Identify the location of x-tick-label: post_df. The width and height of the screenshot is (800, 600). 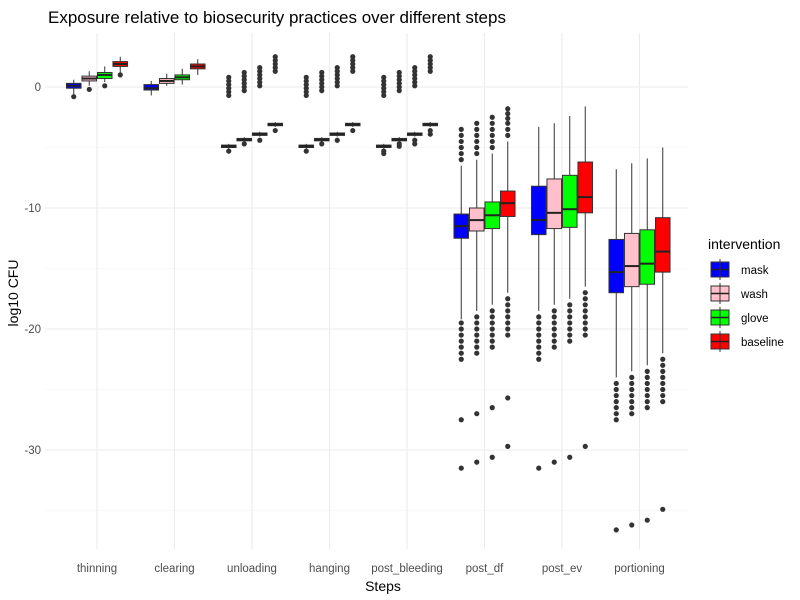
(485, 569).